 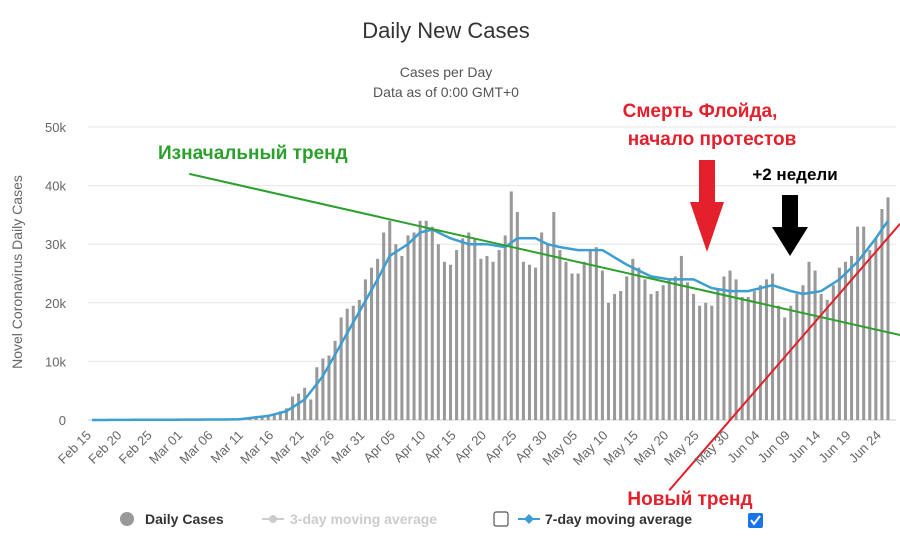 What do you see at coordinates (501, 519) in the screenshot?
I see `checkbox-3day-average` at bounding box center [501, 519].